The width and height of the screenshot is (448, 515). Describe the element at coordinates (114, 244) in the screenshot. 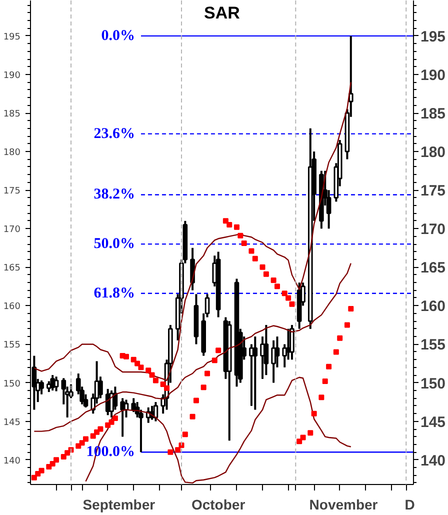

I see `annotation: 50.0%` at that location.